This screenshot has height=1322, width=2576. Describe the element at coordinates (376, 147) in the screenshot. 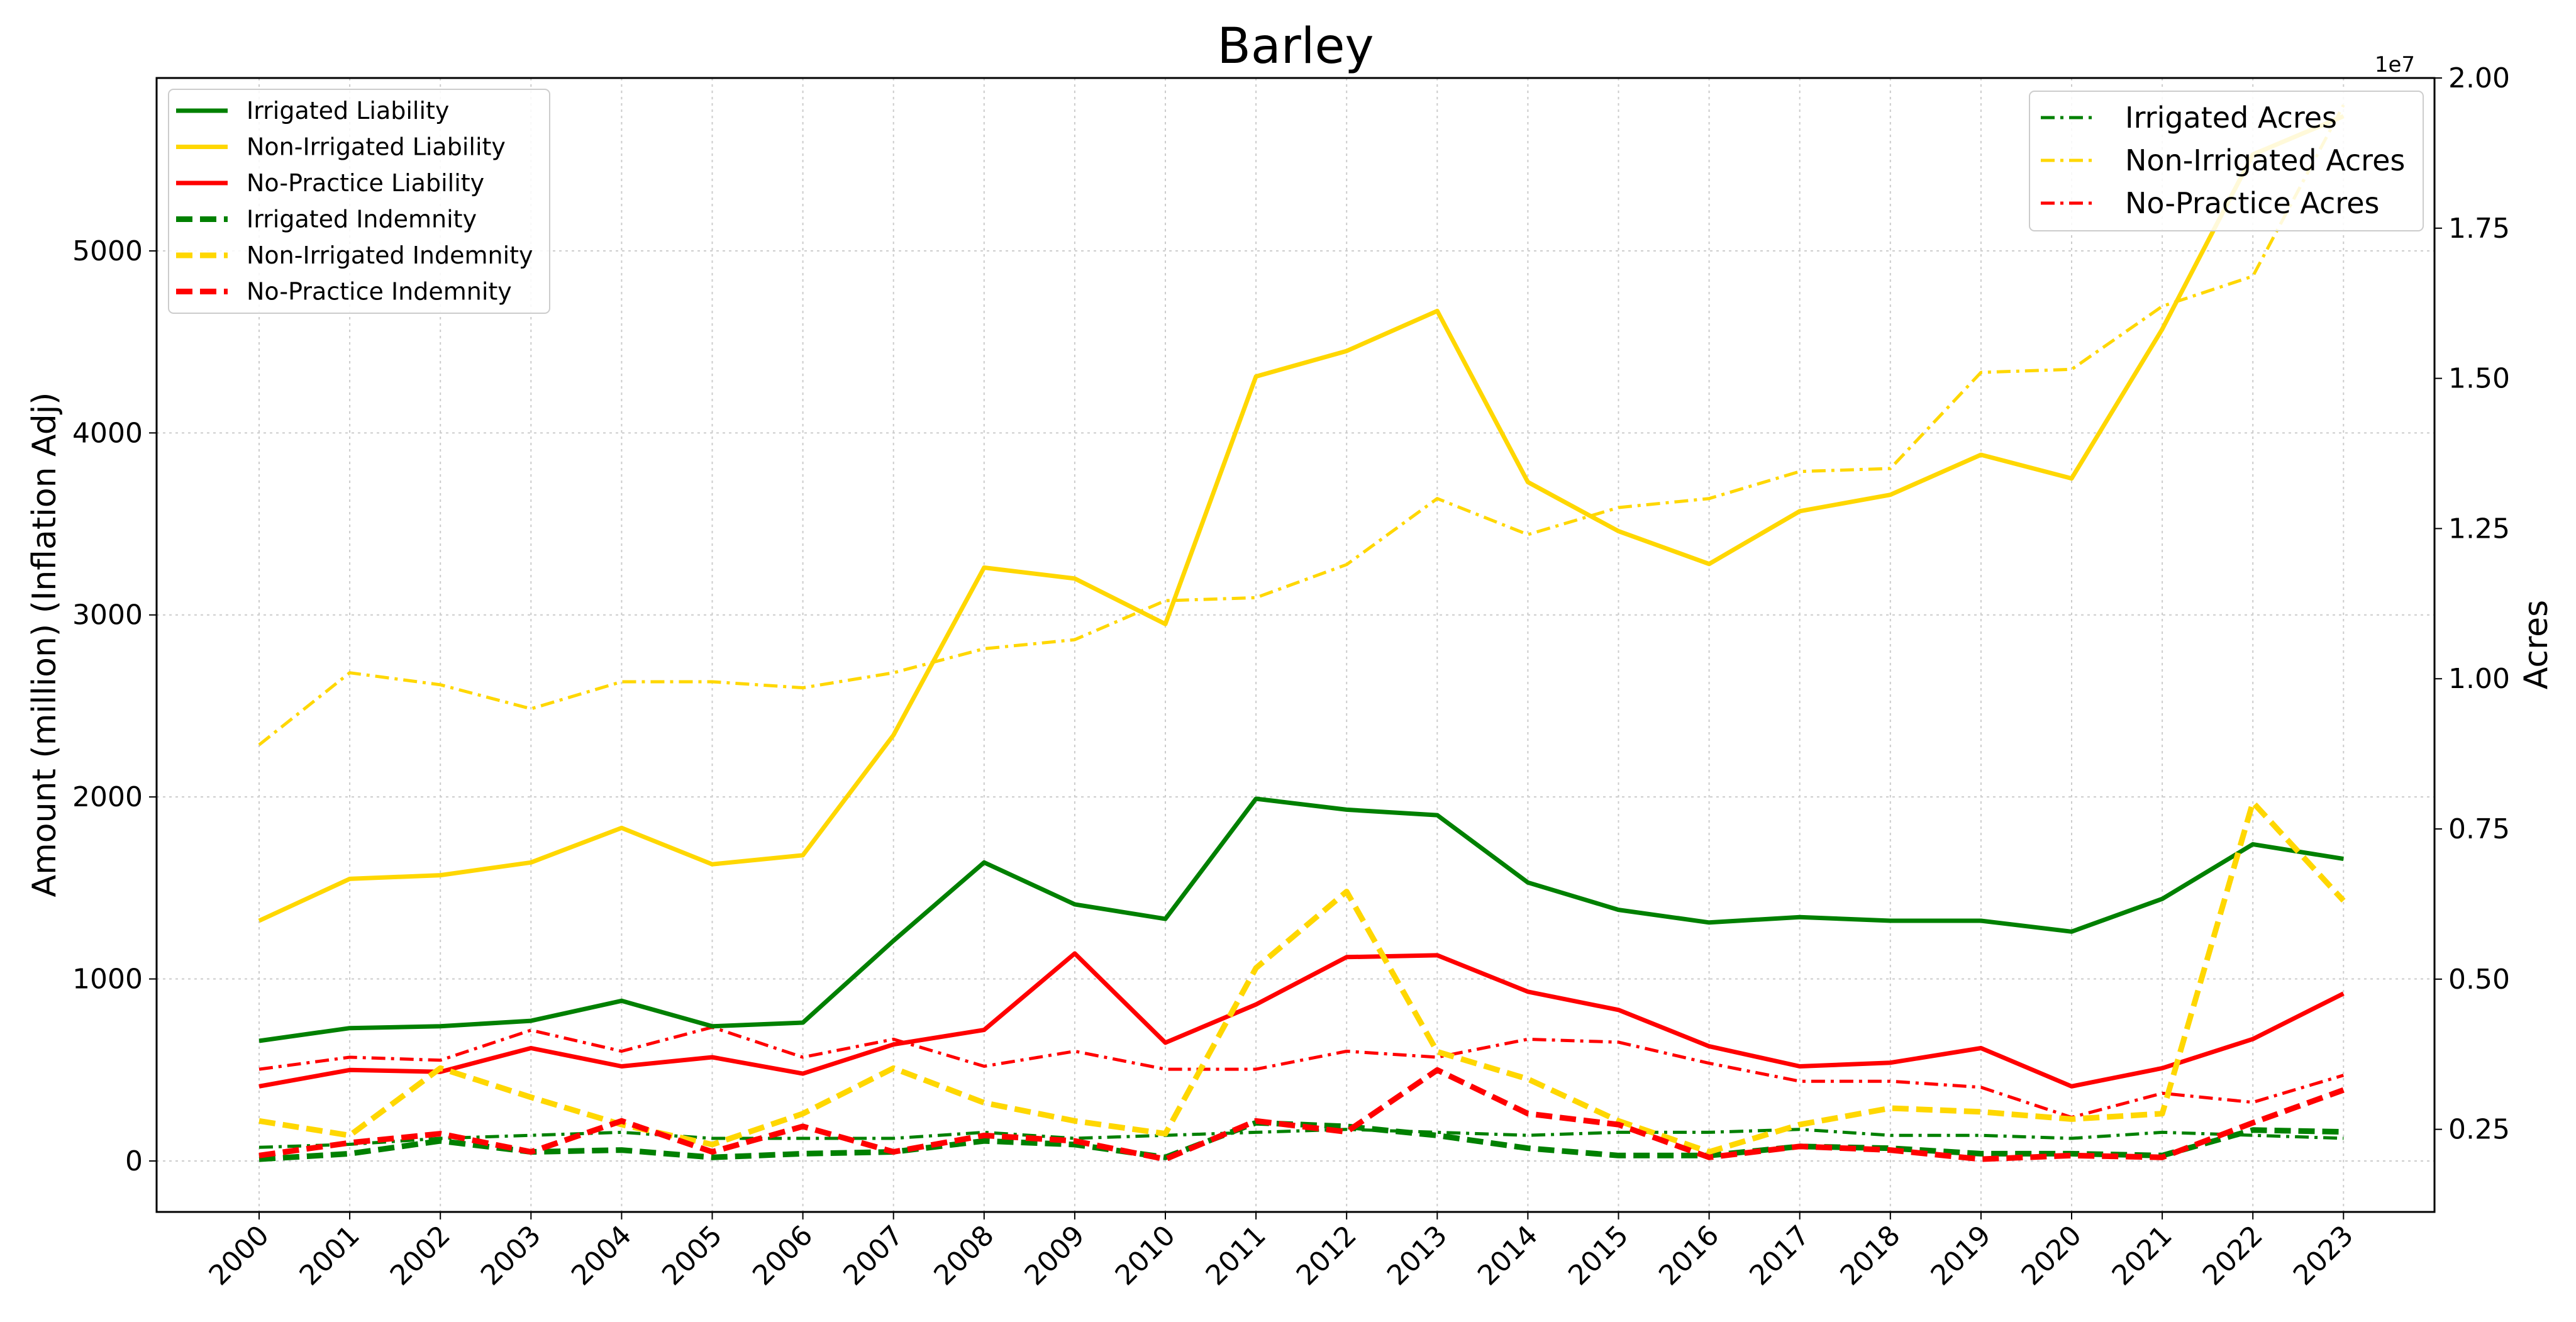

I see `legend-left-label: Non-Irrigated Liability` at that location.